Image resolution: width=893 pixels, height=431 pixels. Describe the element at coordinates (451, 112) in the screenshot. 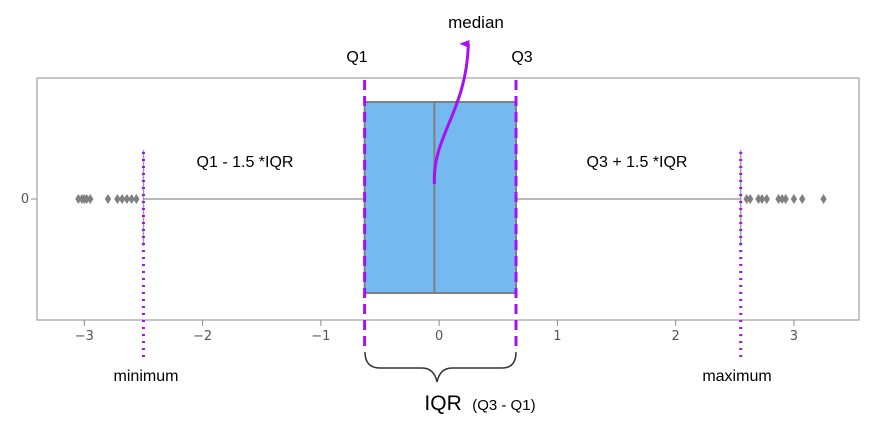

I see `median-arrow` at that location.